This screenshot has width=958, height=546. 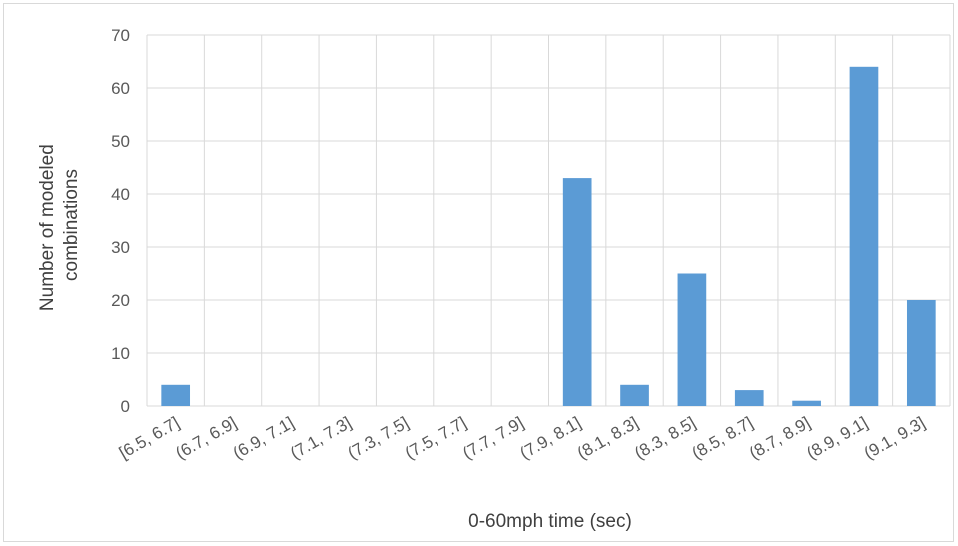 I want to click on x-tick-label: (6.7, 6.9], so click(x=206, y=438).